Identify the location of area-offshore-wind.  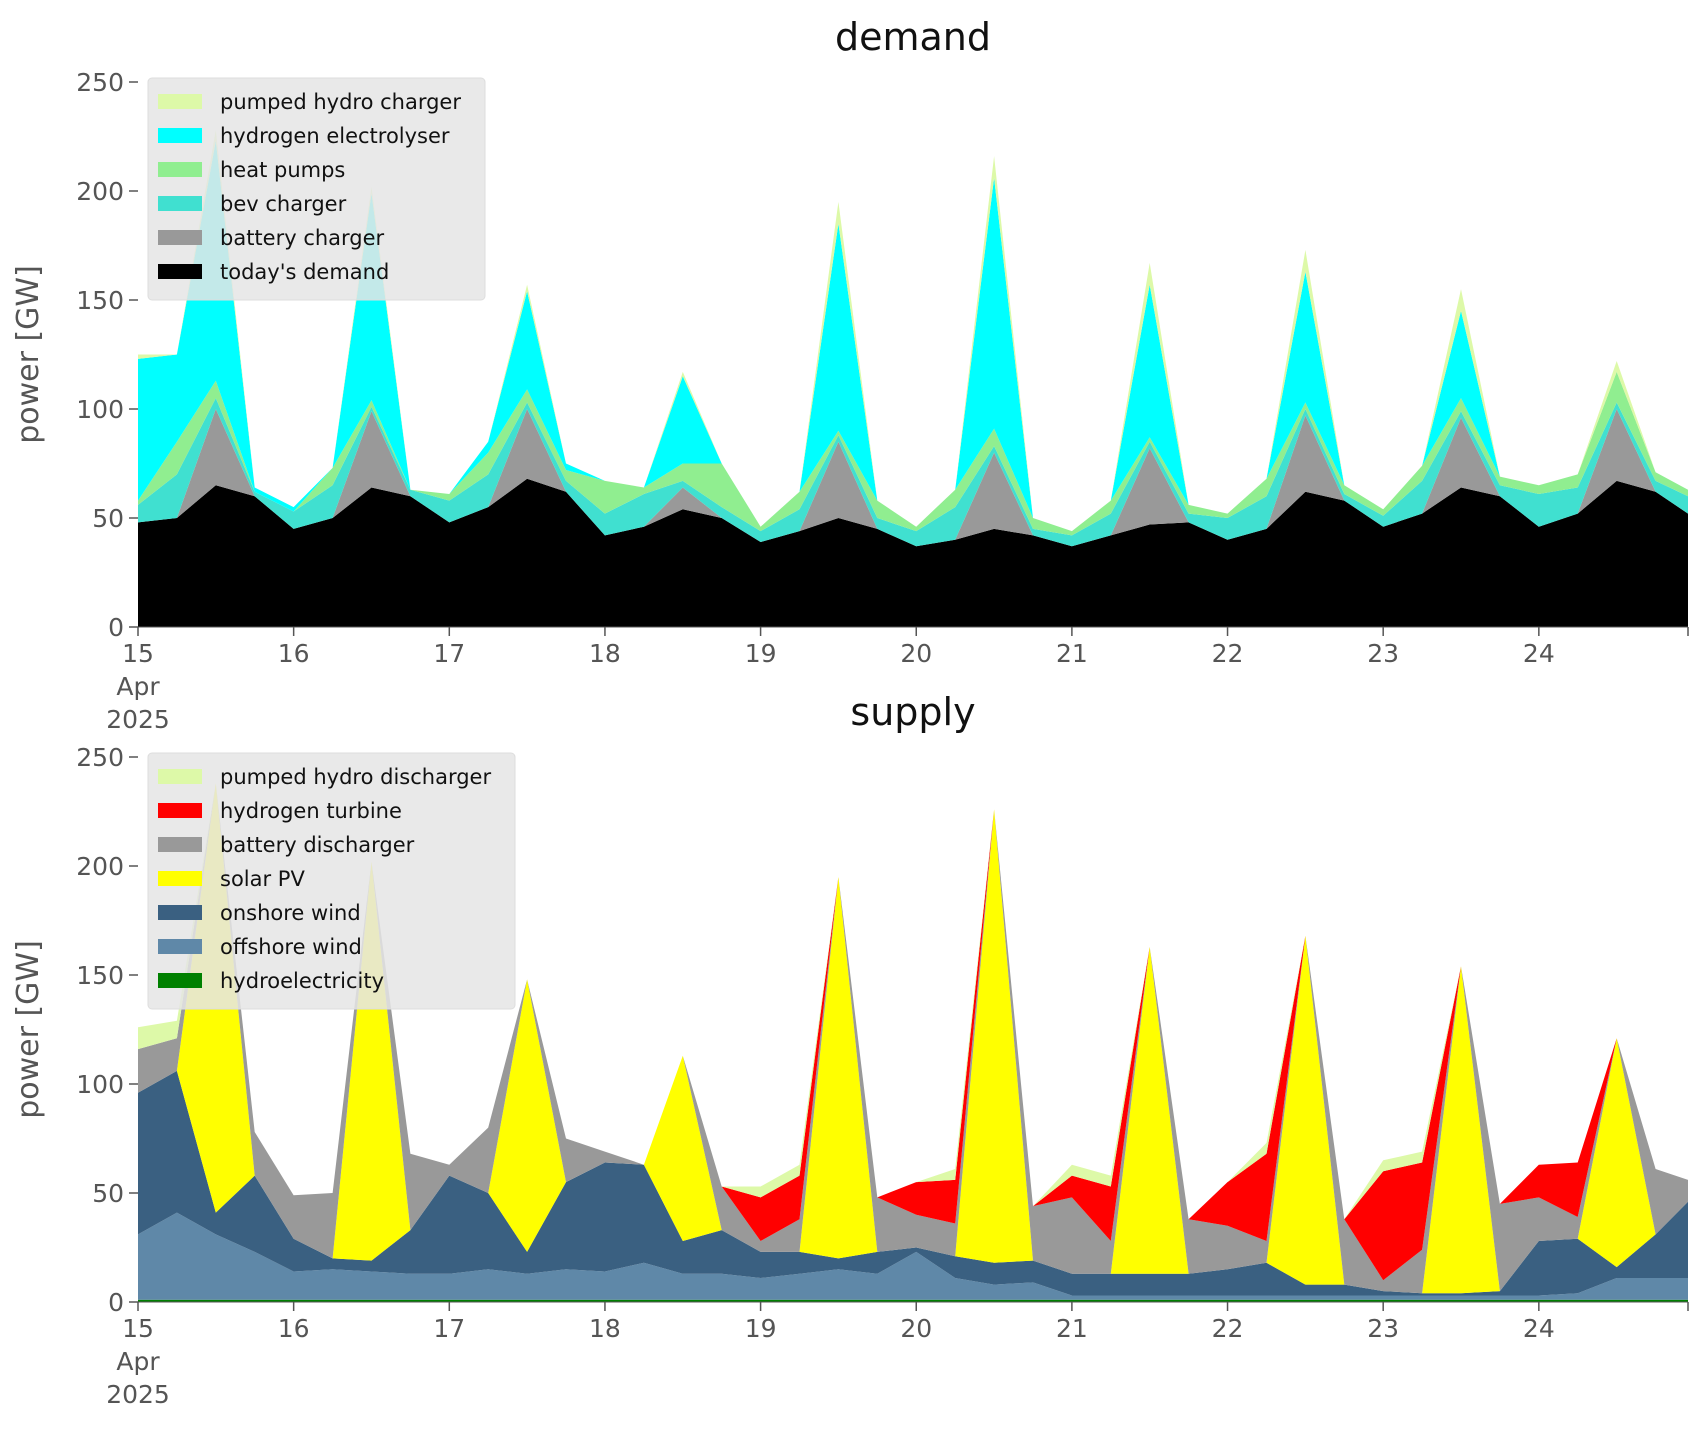
(913, 1256).